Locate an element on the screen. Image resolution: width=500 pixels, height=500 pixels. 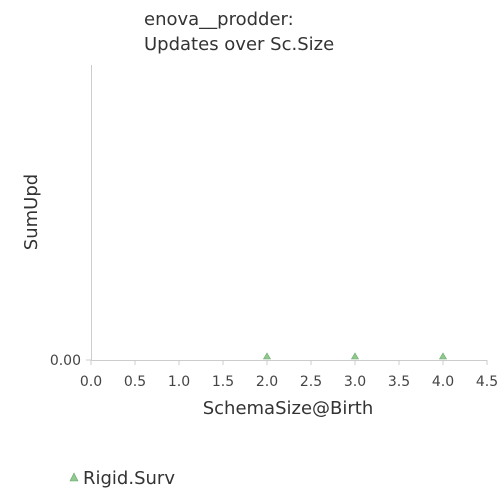
y-tick-label: 0.00 is located at coordinates (65, 361).